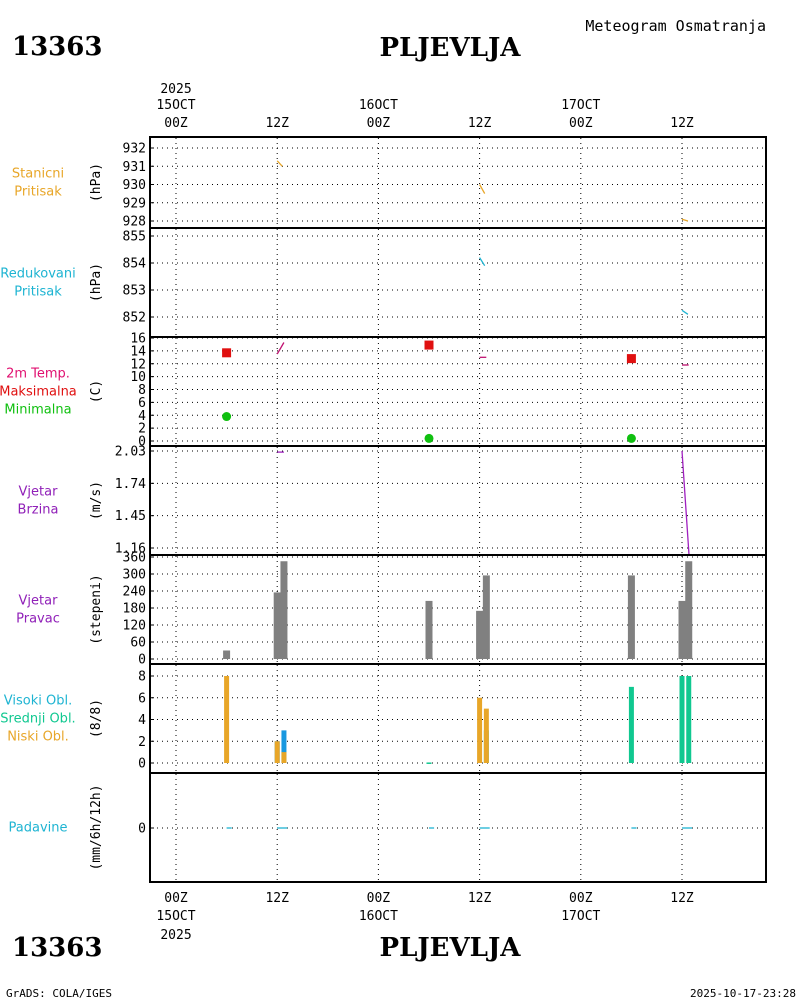 This screenshot has height=1000, width=800. I want to click on y-axis-unit: (C), so click(96, 391).